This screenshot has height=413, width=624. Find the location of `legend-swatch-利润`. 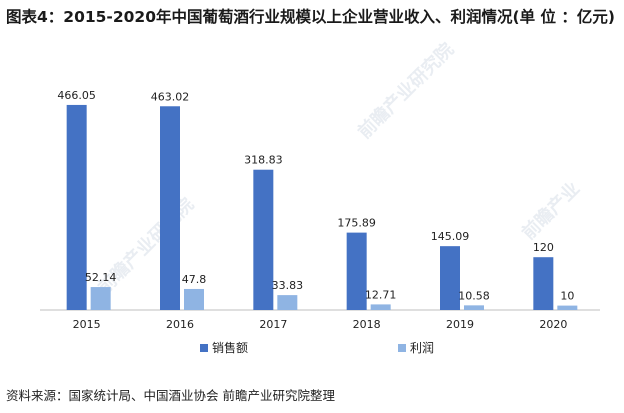

legend-swatch-利润 is located at coordinates (402, 348).